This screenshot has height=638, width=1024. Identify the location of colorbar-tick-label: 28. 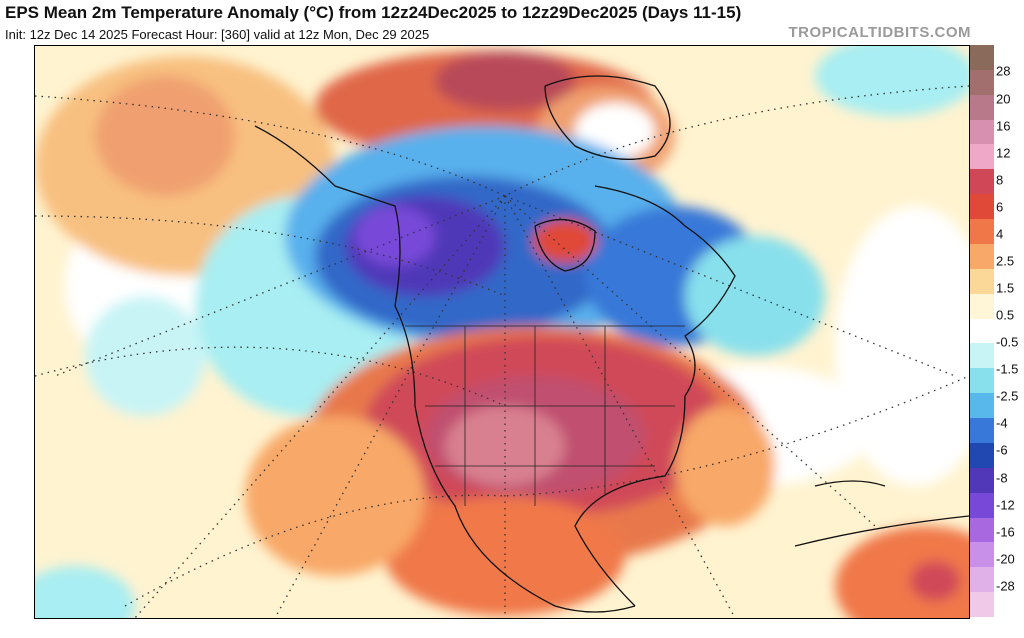
(1003, 71).